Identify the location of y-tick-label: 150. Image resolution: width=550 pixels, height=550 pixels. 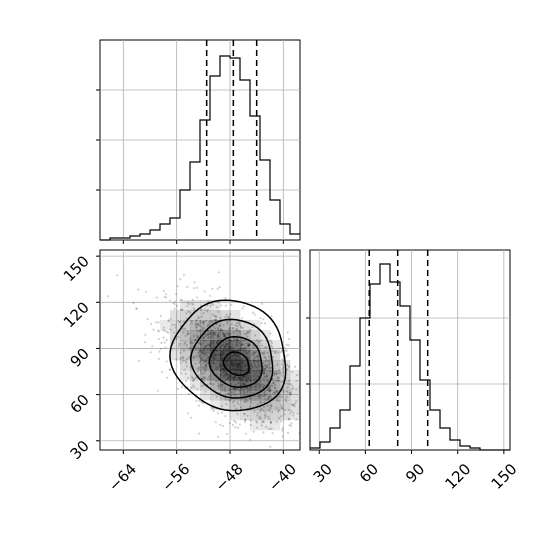
(76, 268).